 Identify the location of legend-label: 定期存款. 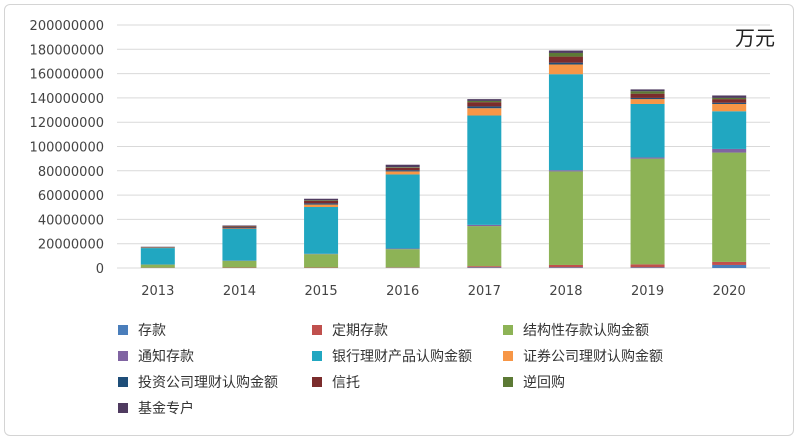
(360, 331).